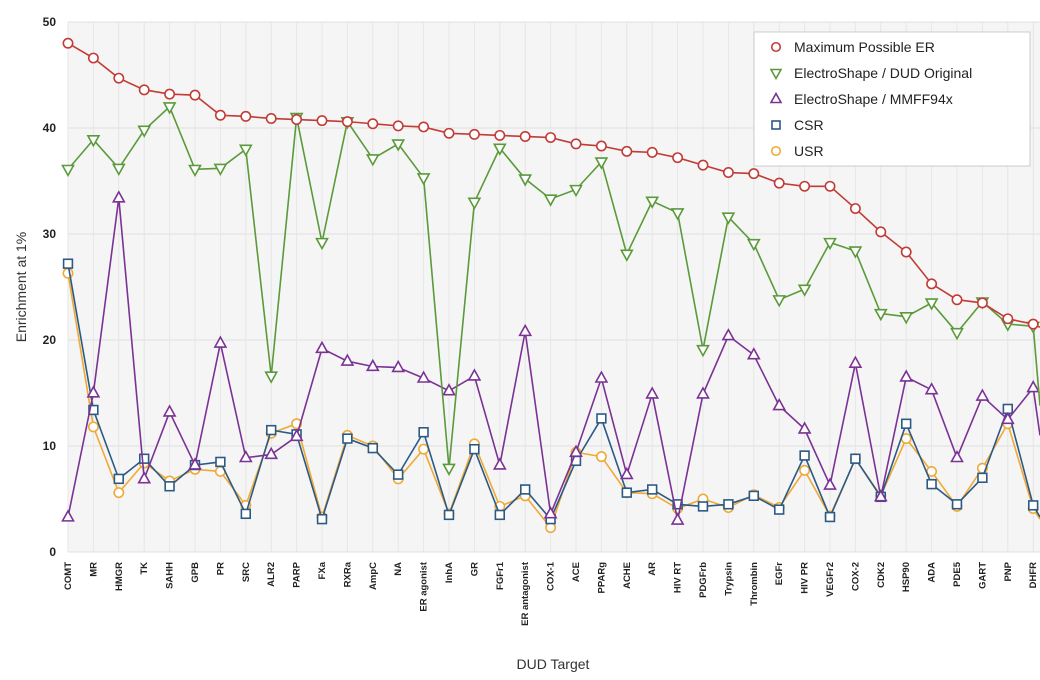 The width and height of the screenshot is (1040, 680). Describe the element at coordinates (652, 569) in the screenshot. I see `x-tick-label: AR` at that location.